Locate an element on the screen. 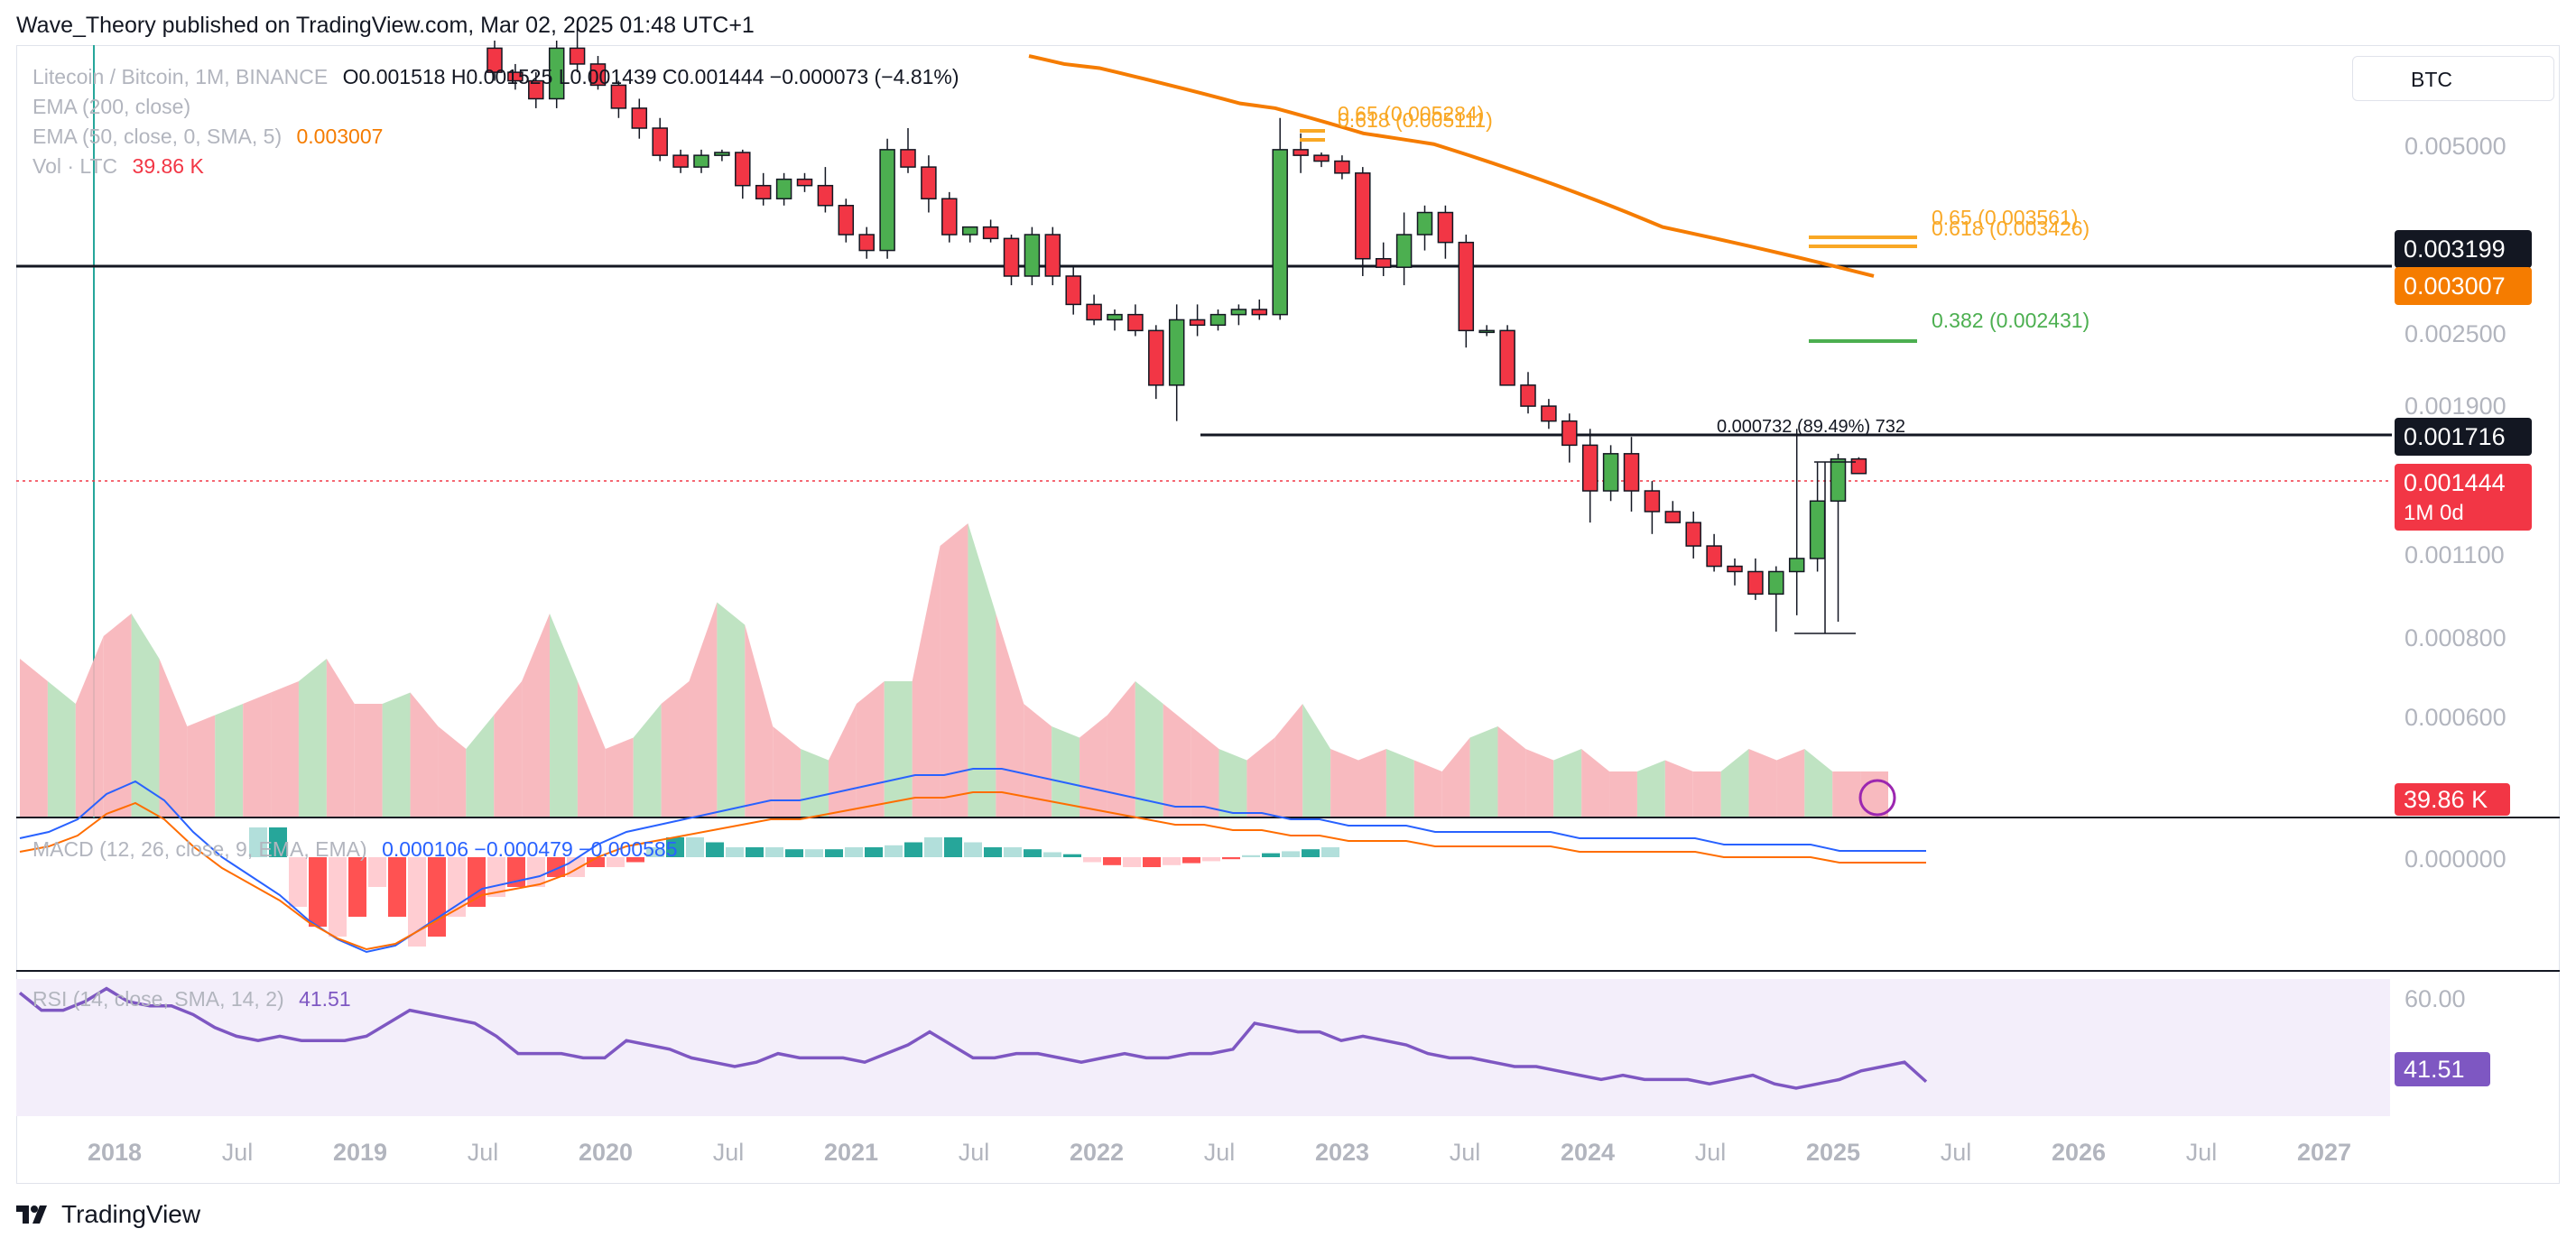 The height and width of the screenshot is (1247, 2576). legend-ema50-row: EMA (50, close, 0, SMA, 5) 0.003007 is located at coordinates (207, 137).